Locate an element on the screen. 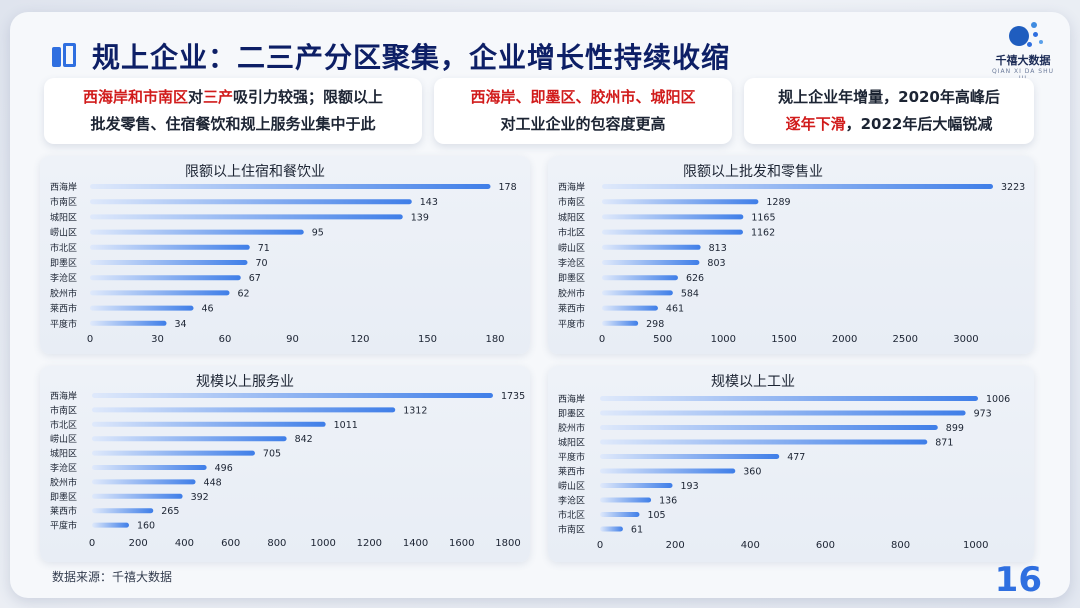 The height and width of the screenshot is (608, 1080). chart-title: 限额以上住宿和餐饮业 is located at coordinates (255, 171).